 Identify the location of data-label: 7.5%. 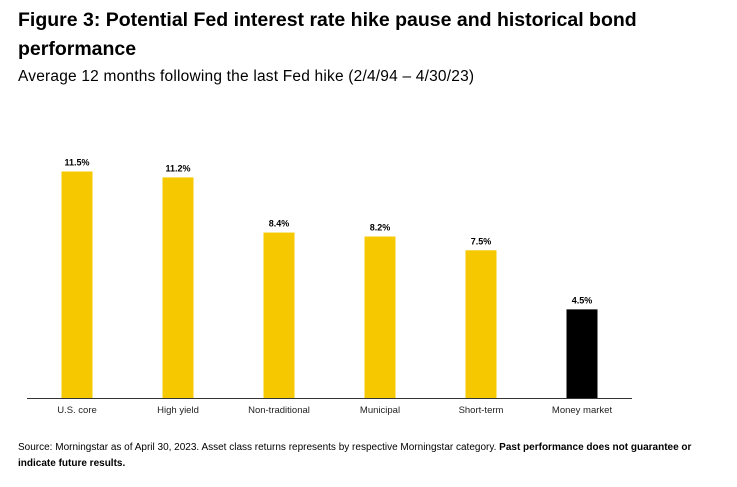
(481, 241).